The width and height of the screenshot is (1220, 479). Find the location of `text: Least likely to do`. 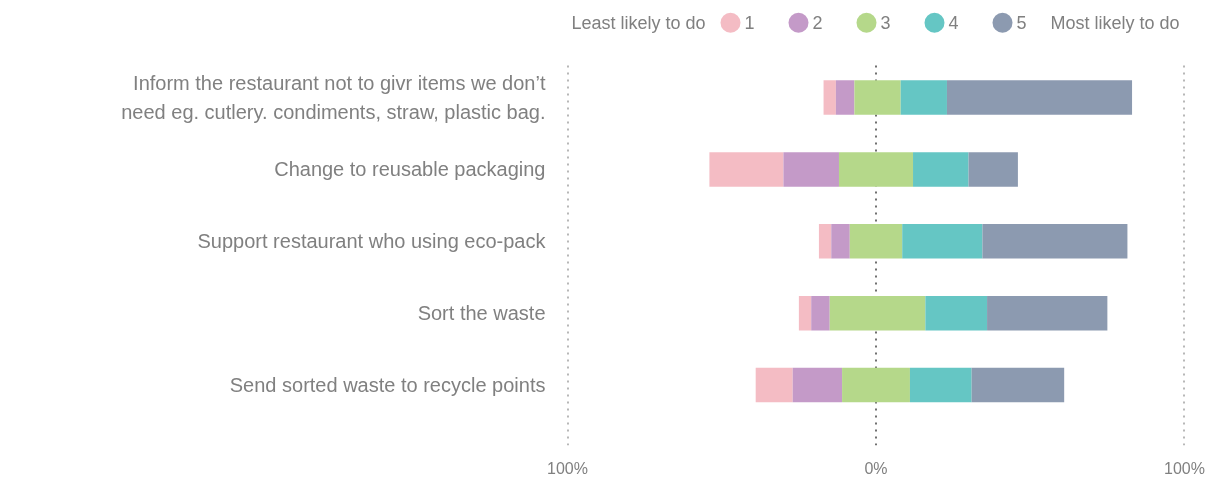

text: Least likely to do is located at coordinates (638, 22).